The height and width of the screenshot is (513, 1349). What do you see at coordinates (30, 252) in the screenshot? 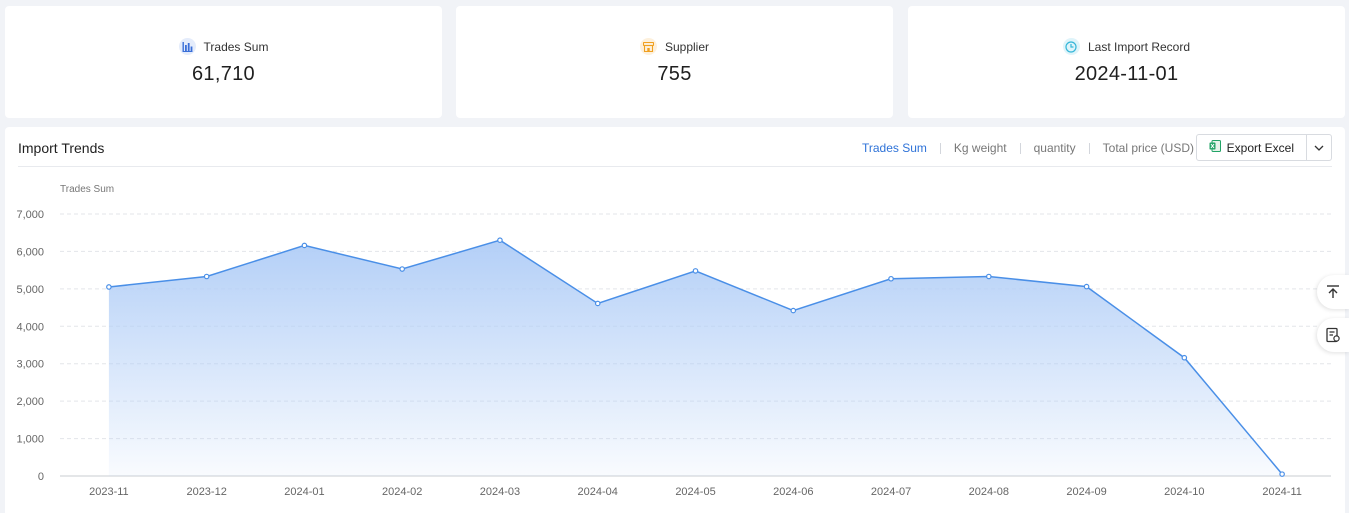
I see `y-tick-label: 6,000` at bounding box center [30, 252].